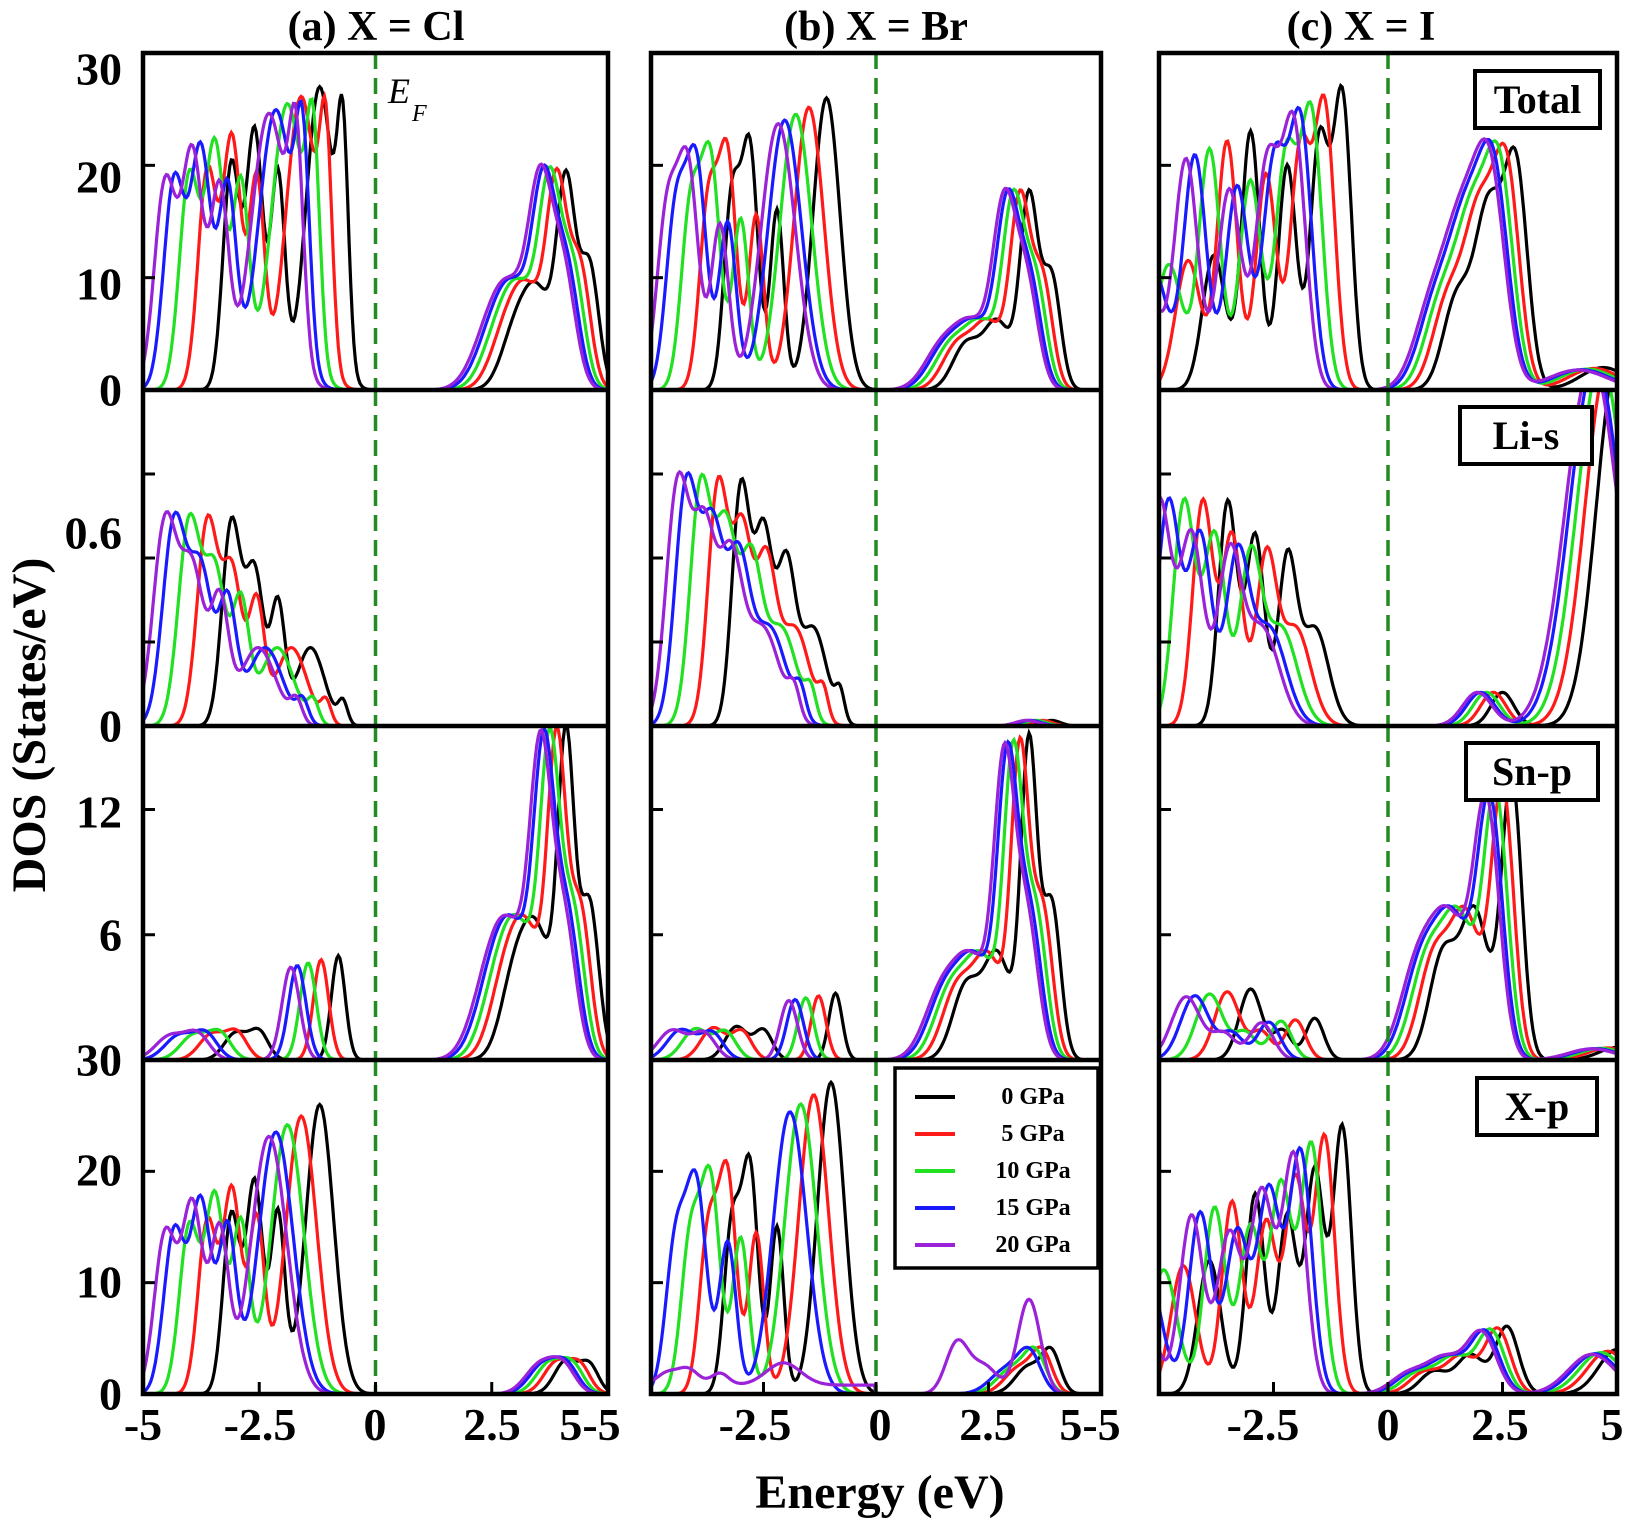 The image size is (1632, 1526). I want to click on dos-curve-10-gpa-r0-c0, so click(375, 243).